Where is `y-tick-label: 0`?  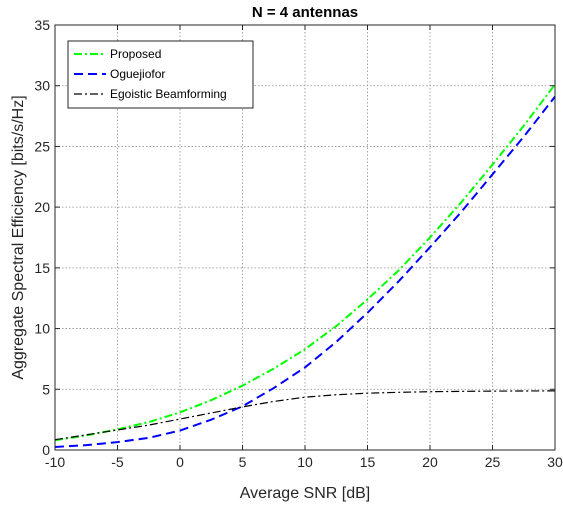
y-tick-label: 0 is located at coordinates (46, 450).